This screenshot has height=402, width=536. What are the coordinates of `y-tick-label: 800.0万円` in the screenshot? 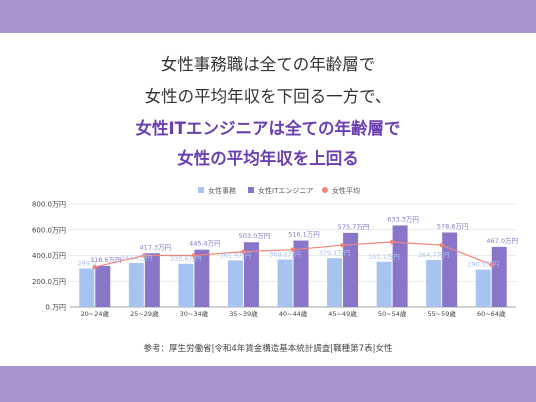 It's located at (49, 205).